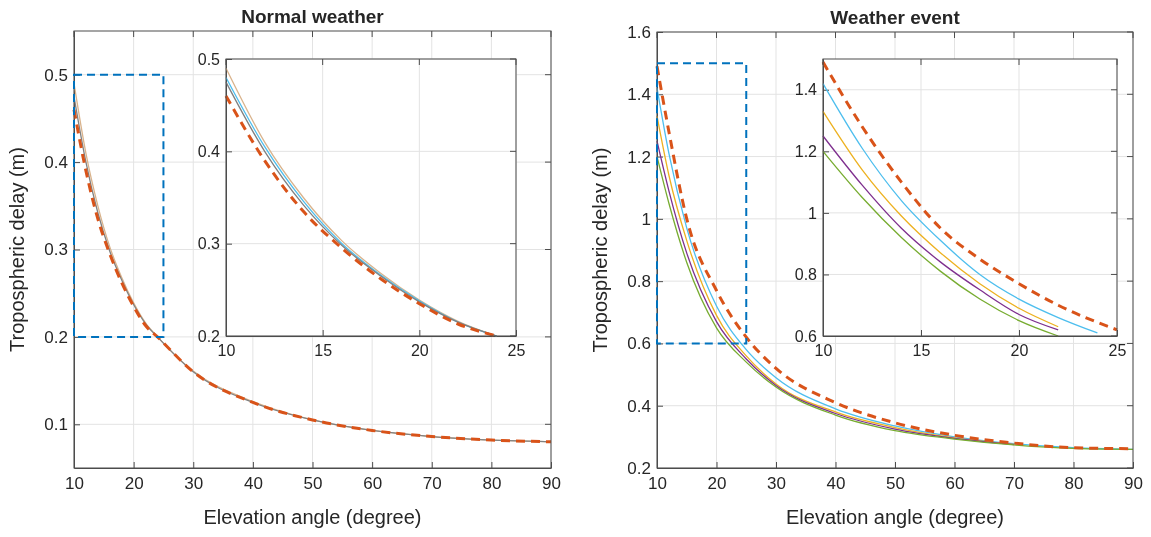 The image size is (1151, 537). I want to click on chart-title: Normal weather, so click(313, 16).